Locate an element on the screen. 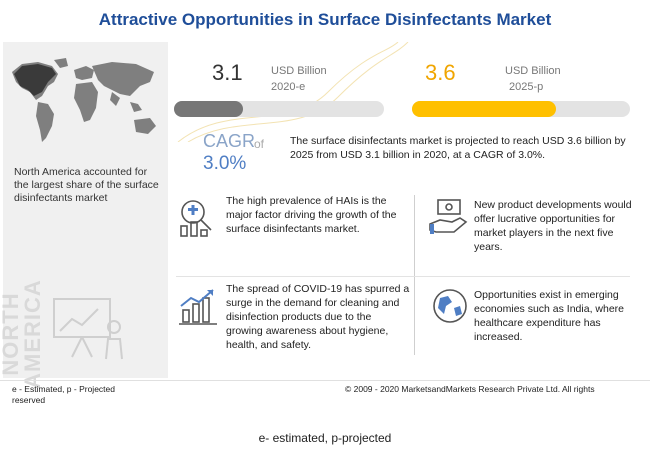 Image resolution: width=650 pixels, height=460 pixels. image-caption: e- estimated, p-projected is located at coordinates (325, 438).